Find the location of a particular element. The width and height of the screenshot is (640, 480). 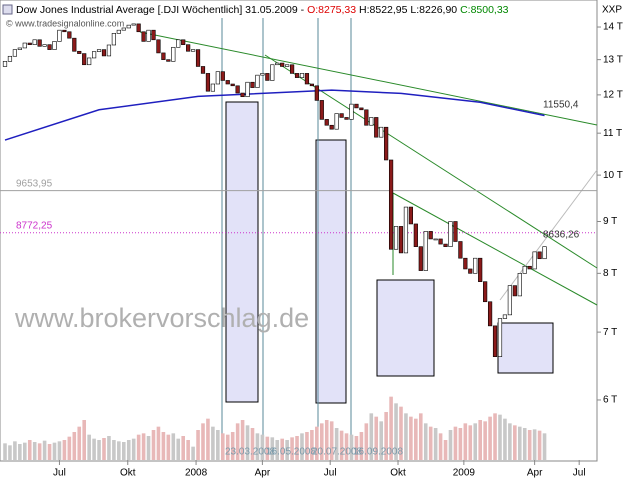

open-label: O:8275,33 is located at coordinates (331, 10).